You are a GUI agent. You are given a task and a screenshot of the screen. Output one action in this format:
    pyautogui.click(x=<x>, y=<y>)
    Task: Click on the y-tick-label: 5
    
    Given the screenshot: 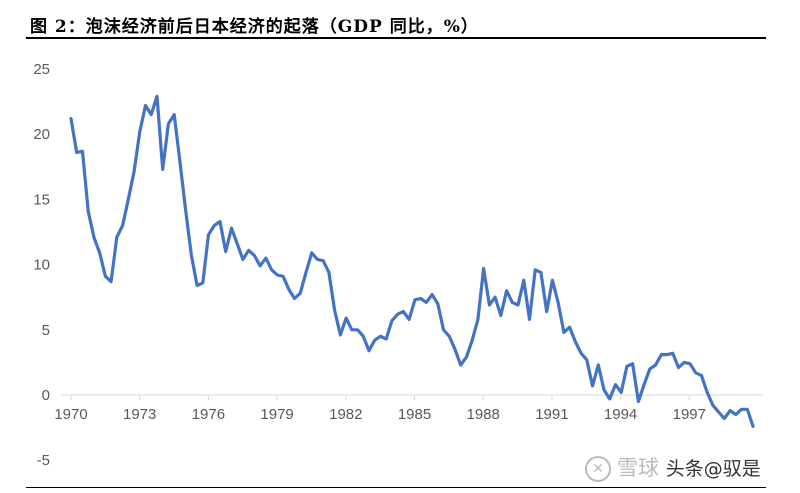 What is the action you would take?
    pyautogui.click(x=46, y=330)
    